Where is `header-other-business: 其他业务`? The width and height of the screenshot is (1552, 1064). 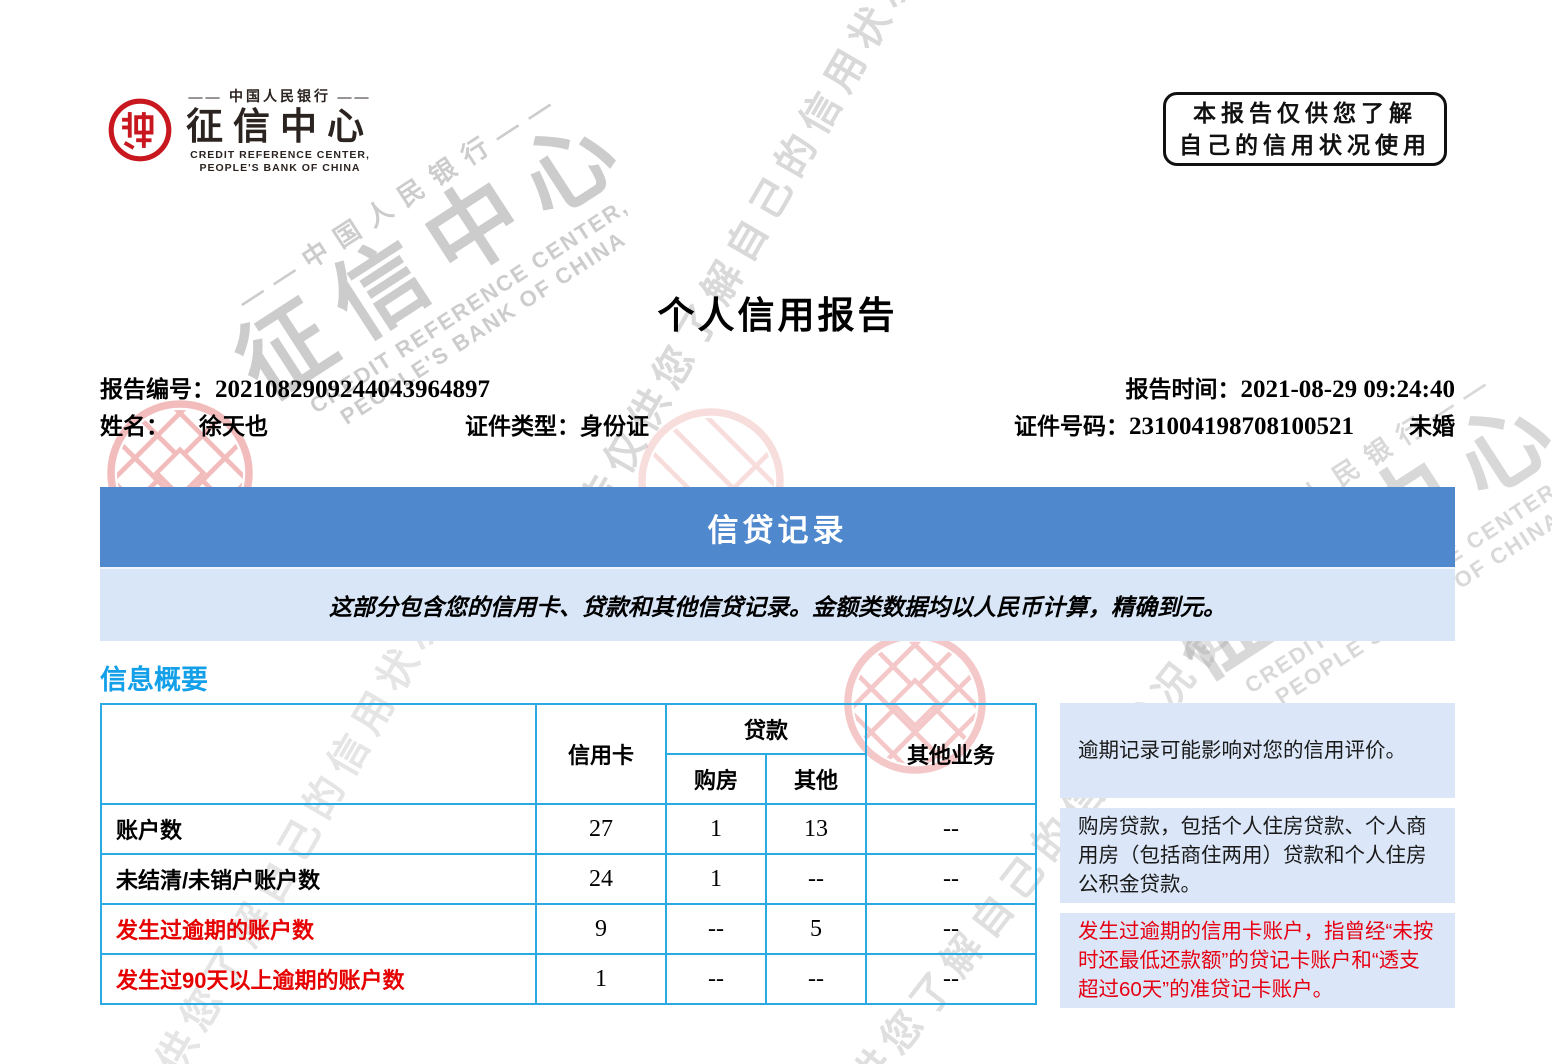
header-other-business: 其他业务 is located at coordinates (951, 754).